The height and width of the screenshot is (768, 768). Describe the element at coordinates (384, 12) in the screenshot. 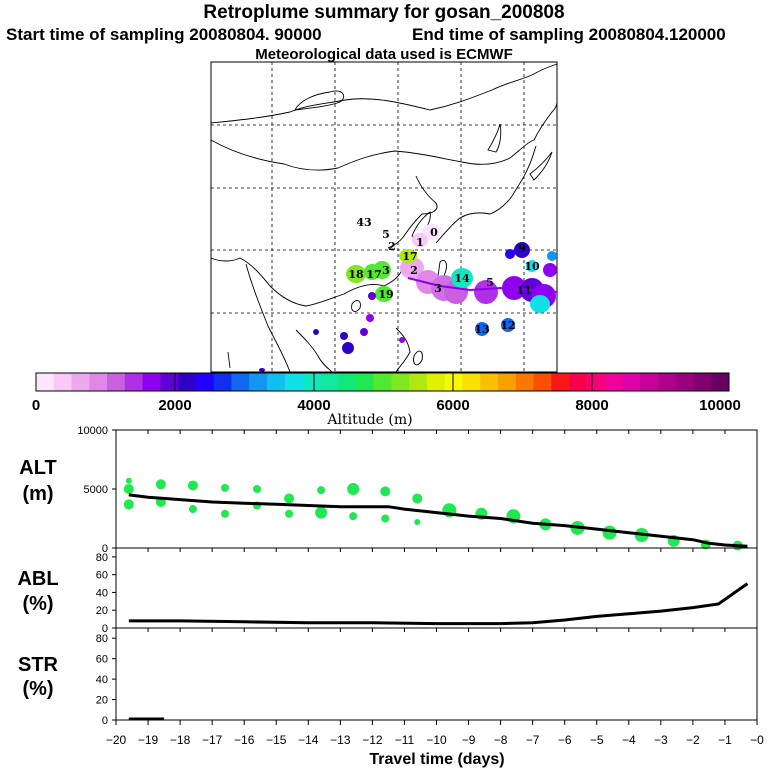

I see `chart-title: Retroplume summary for gosan_200808` at that location.